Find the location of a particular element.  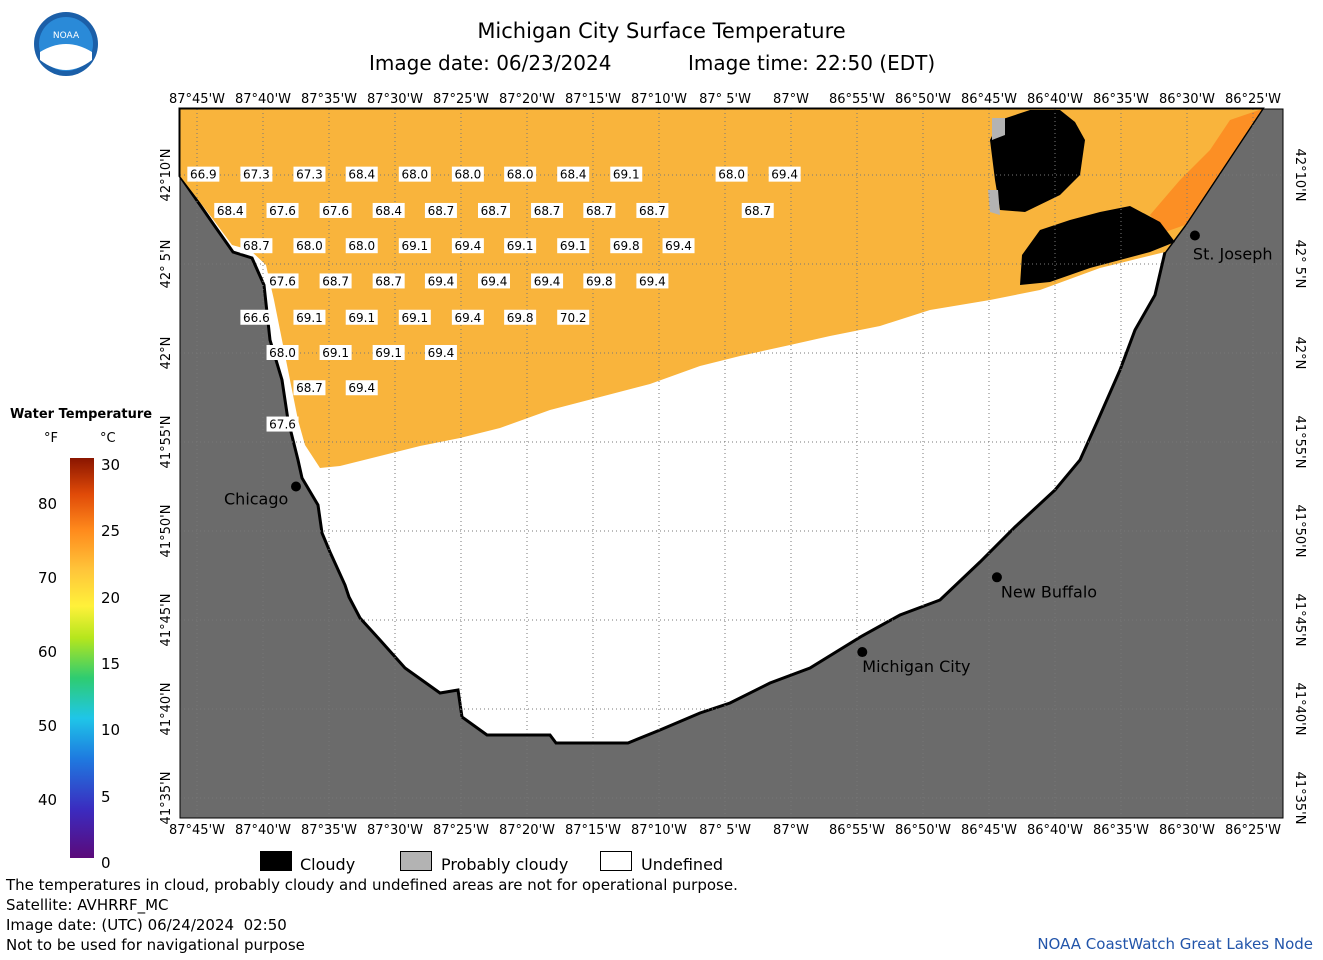

longitude-label: 87° 5'W is located at coordinates (725, 99).